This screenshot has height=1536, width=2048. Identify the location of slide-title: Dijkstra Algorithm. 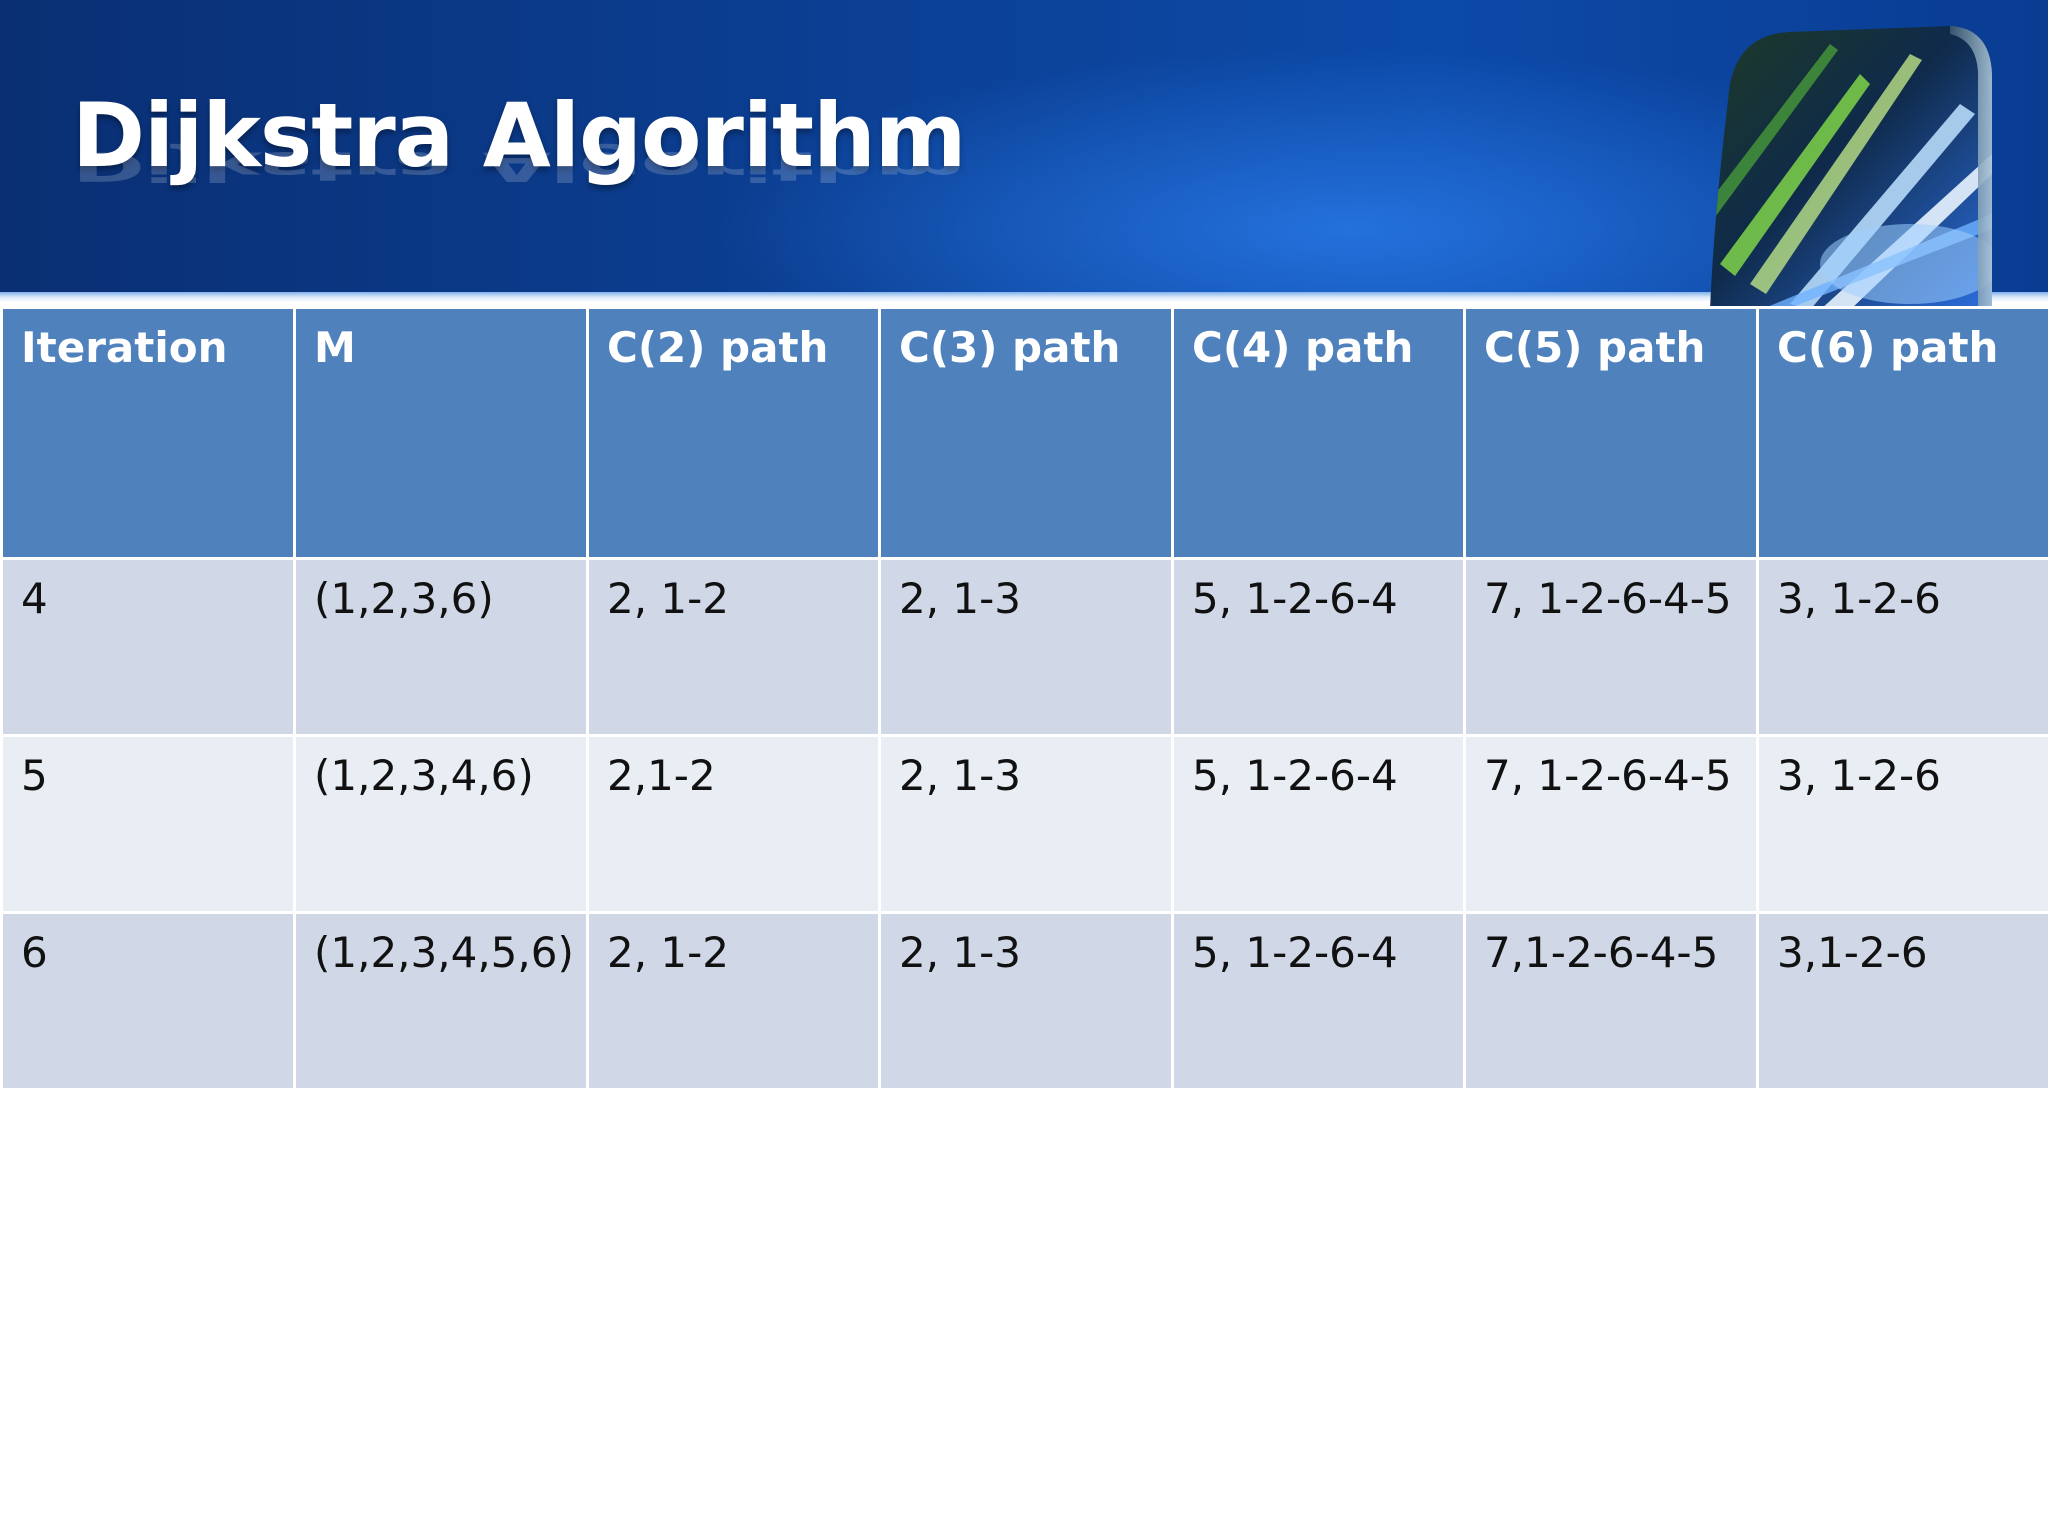
(519, 135).